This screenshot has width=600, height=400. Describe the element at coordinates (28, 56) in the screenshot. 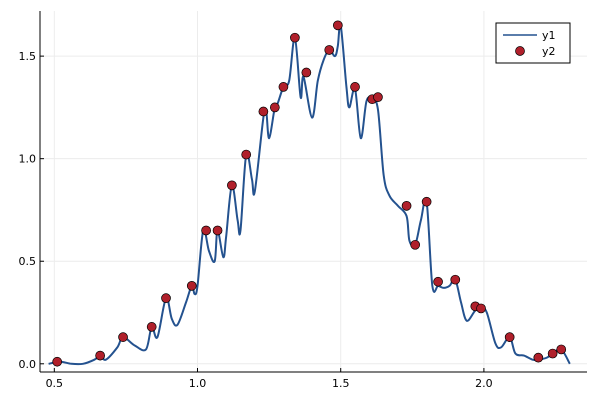

I see `y-tick-label: 1.5` at that location.